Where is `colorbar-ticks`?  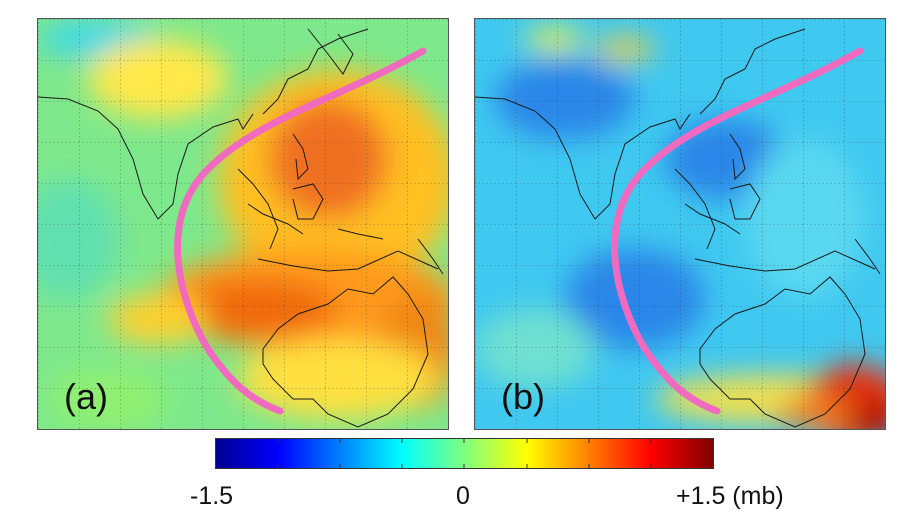
colorbar-ticks is located at coordinates (464, 453).